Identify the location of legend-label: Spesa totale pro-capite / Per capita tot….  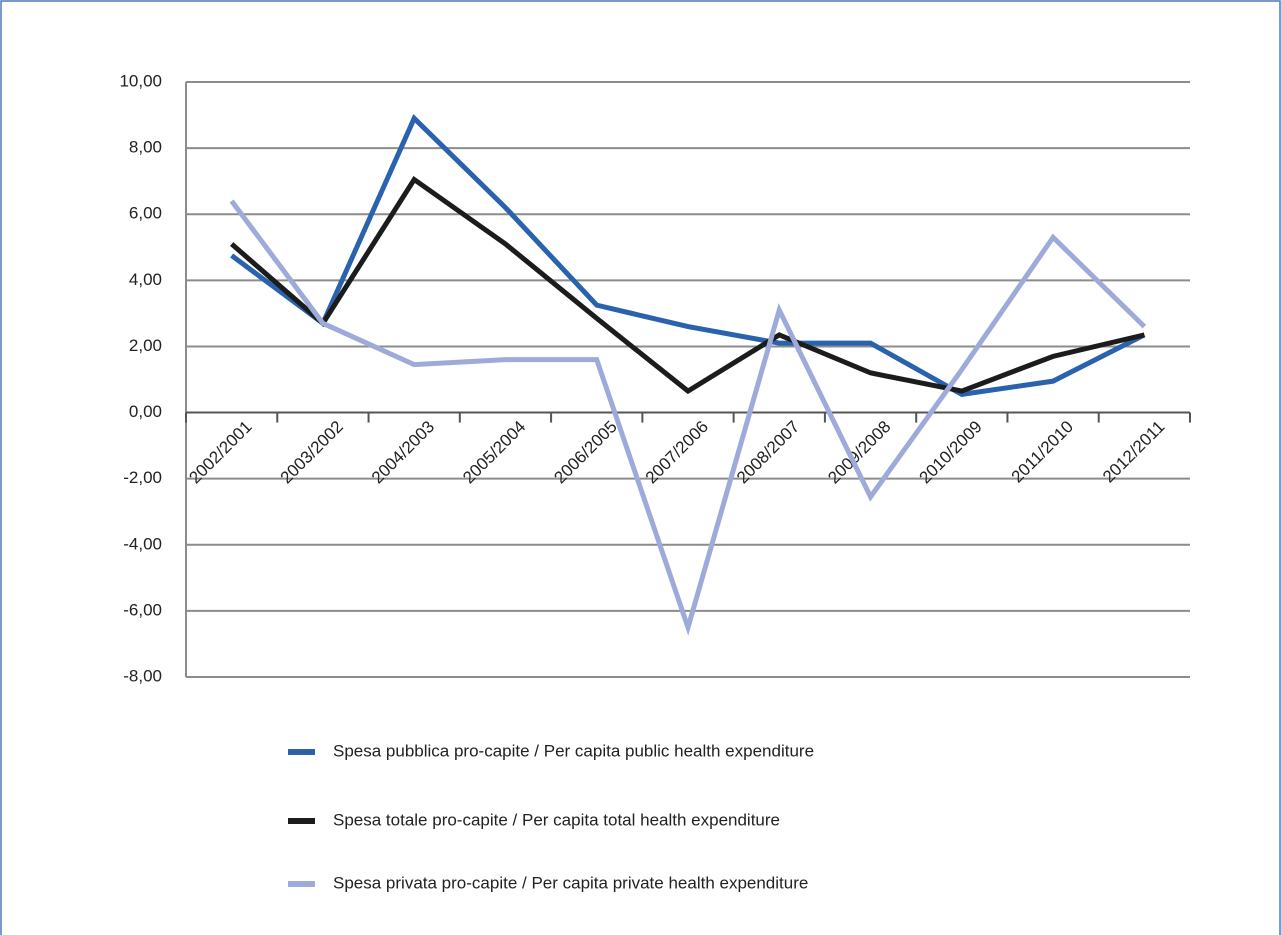
(556, 819).